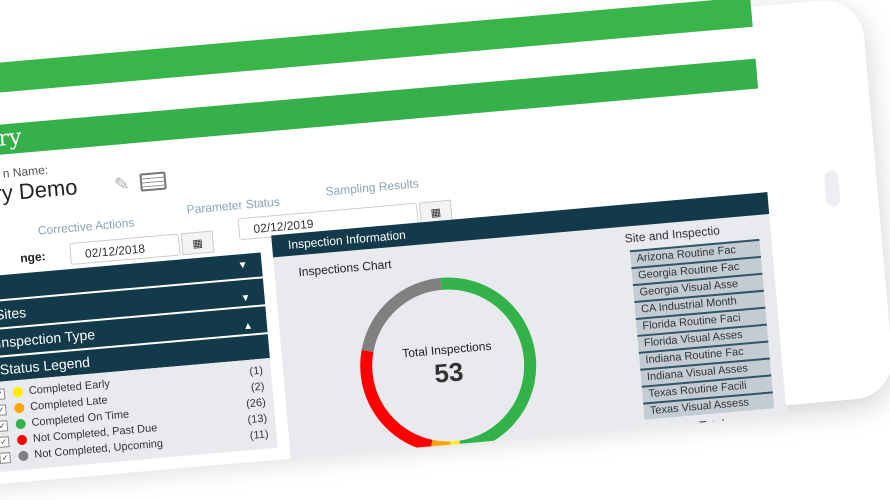 Image resolution: width=890 pixels, height=500 pixels. What do you see at coordinates (39, 190) in the screenshot?
I see `facility-name: ry Demo` at bounding box center [39, 190].